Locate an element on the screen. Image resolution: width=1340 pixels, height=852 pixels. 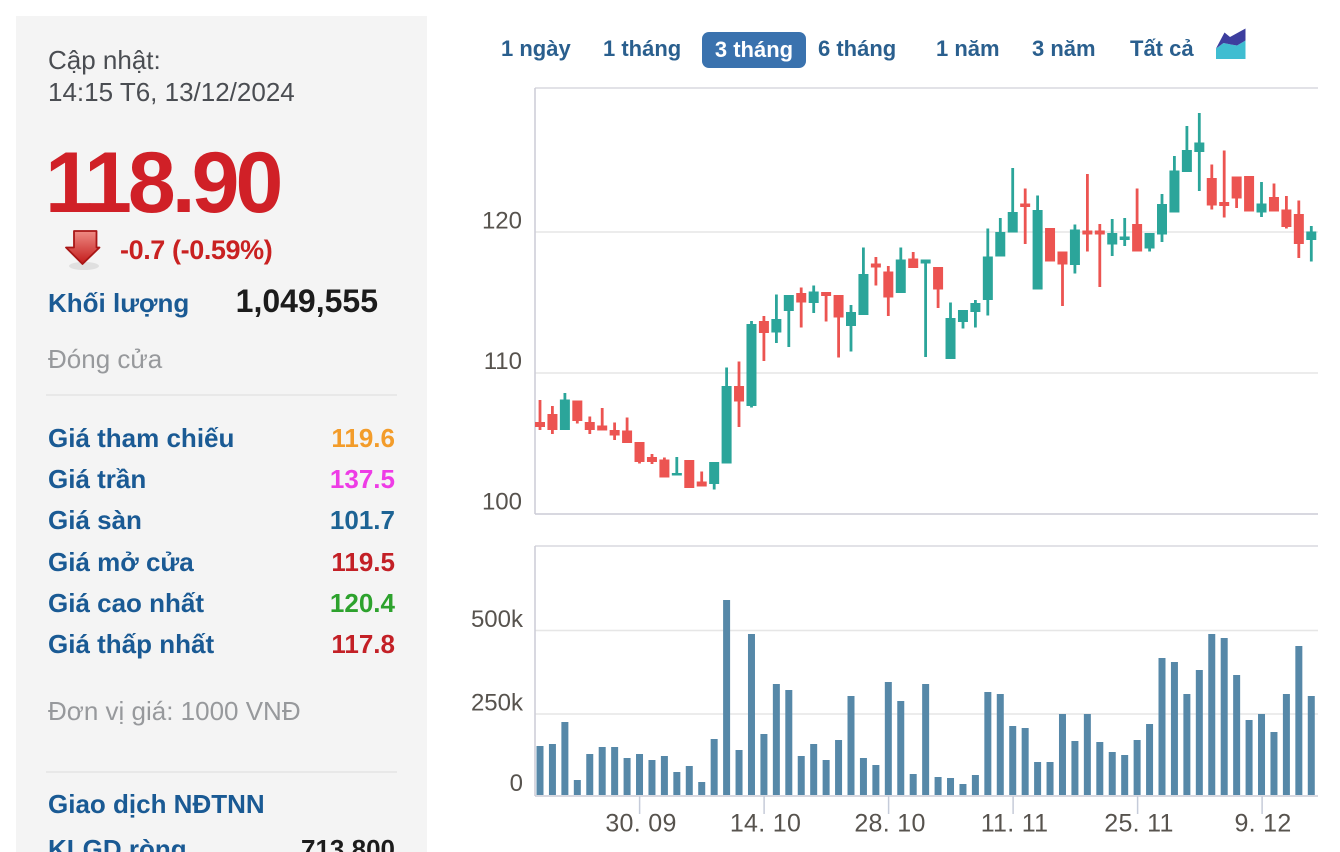
svg-text: Giao dịch NĐTNN is located at coordinates (156, 804).